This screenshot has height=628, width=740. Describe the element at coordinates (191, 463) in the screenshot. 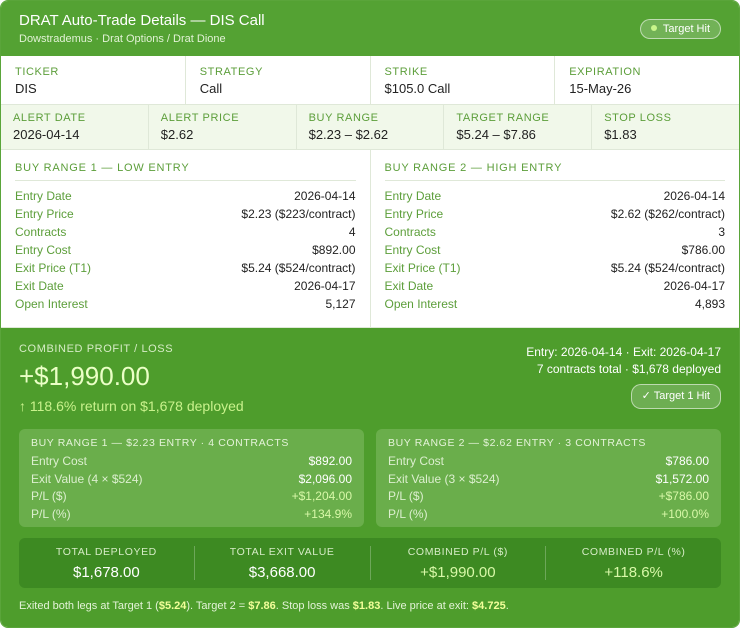

I see `leg-row: Entry Cost $892.00` at that location.